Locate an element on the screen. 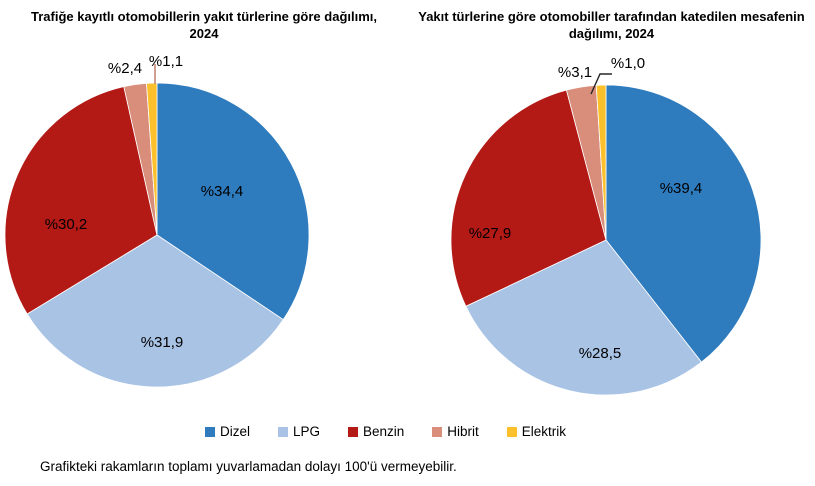  legend-label-lpg: LPG is located at coordinates (306, 431).